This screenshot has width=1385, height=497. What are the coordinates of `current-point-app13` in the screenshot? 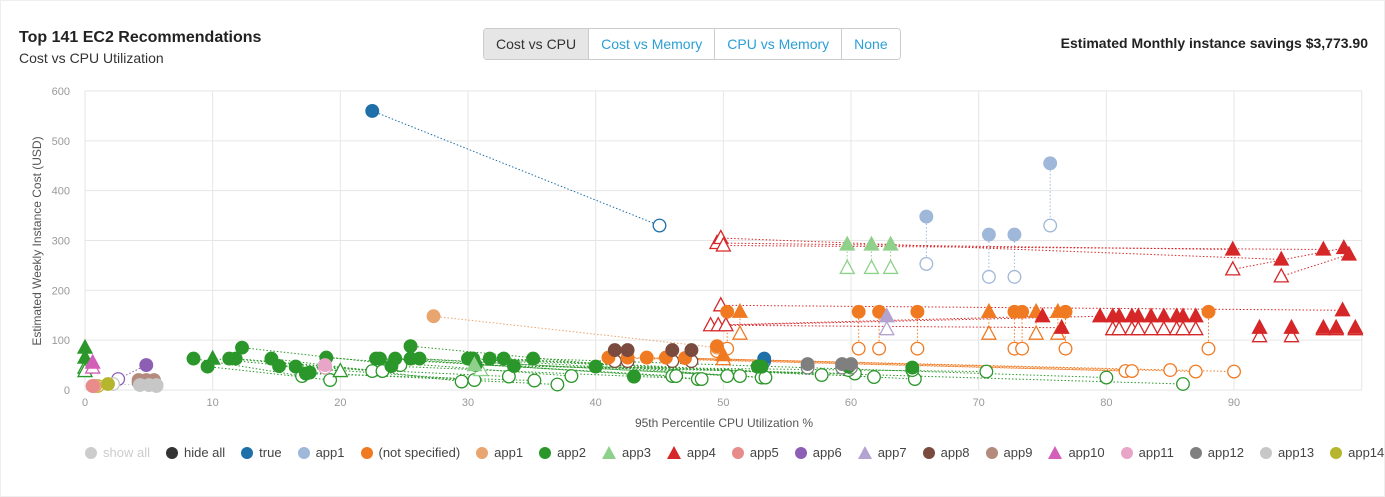 It's located at (156, 385).